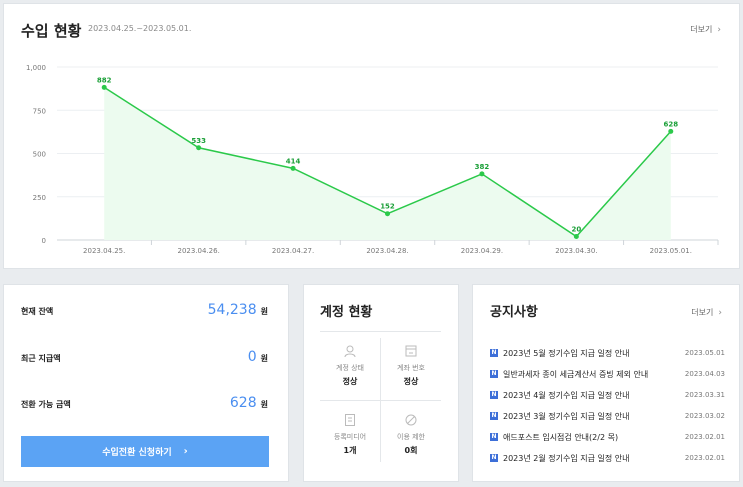  Describe the element at coordinates (39, 155) in the screenshot. I see `y-tick-label: 500` at that location.